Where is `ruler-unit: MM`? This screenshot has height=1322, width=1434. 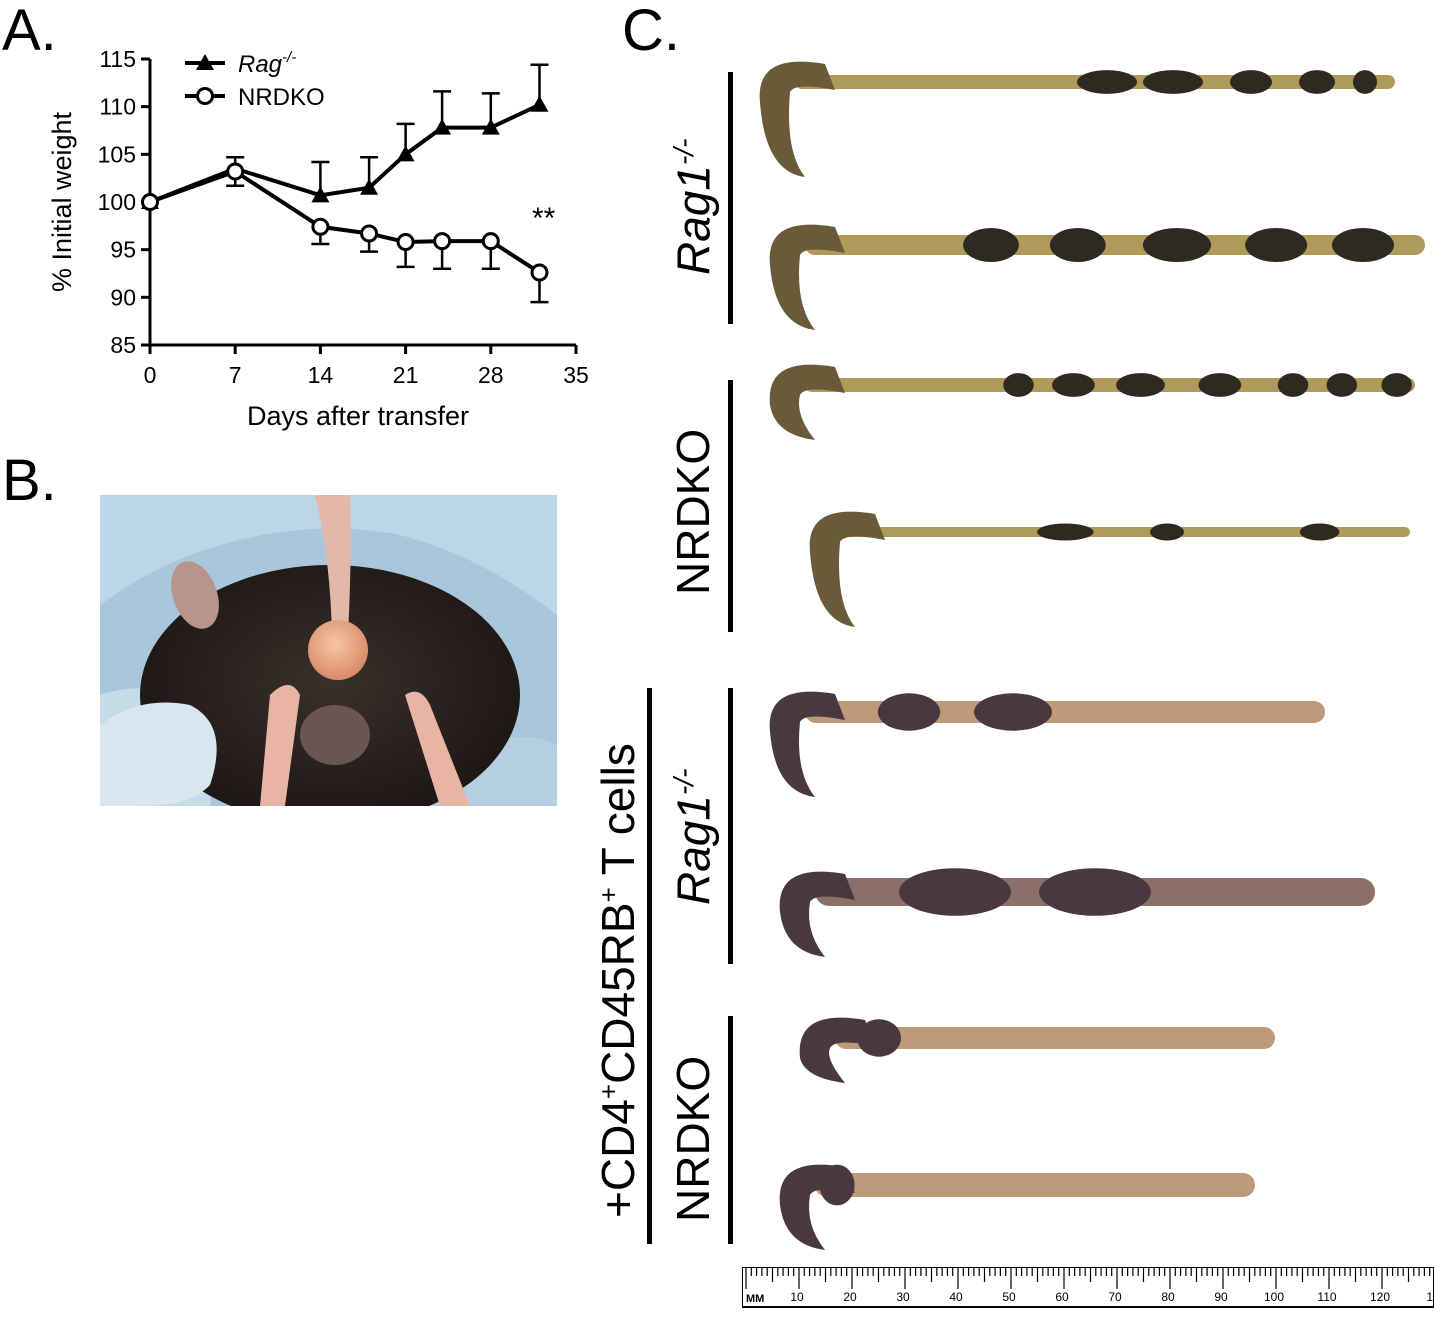 ruler-unit: MM is located at coordinates (755, 1299).